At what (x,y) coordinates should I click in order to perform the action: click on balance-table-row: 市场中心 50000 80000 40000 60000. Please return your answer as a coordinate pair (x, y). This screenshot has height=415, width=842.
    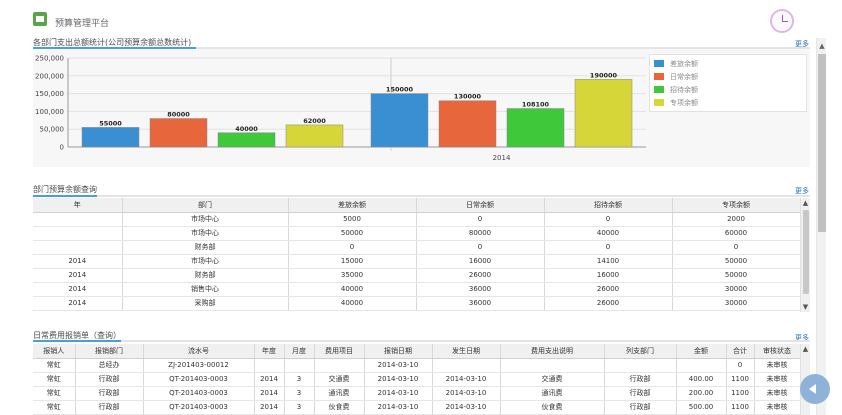
    Looking at the image, I should click on (416, 233).